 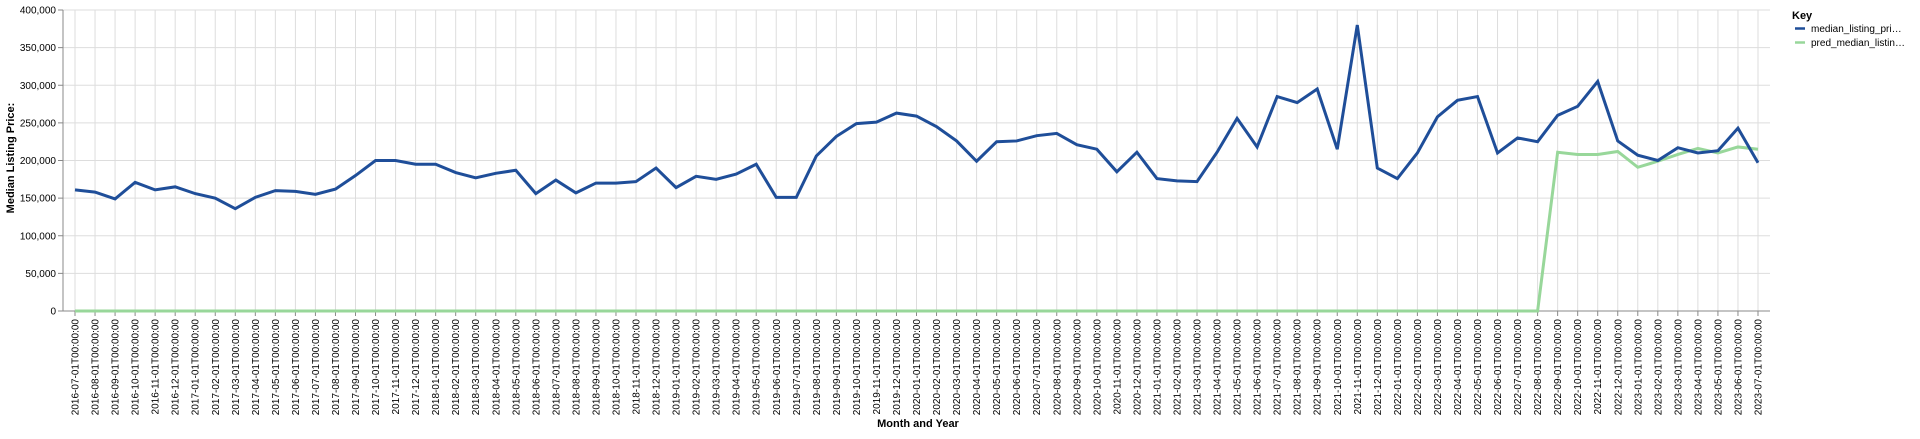 What do you see at coordinates (1478, 367) in the screenshot?
I see `x-tick-label: 2022-05-01T00:00:00` at bounding box center [1478, 367].